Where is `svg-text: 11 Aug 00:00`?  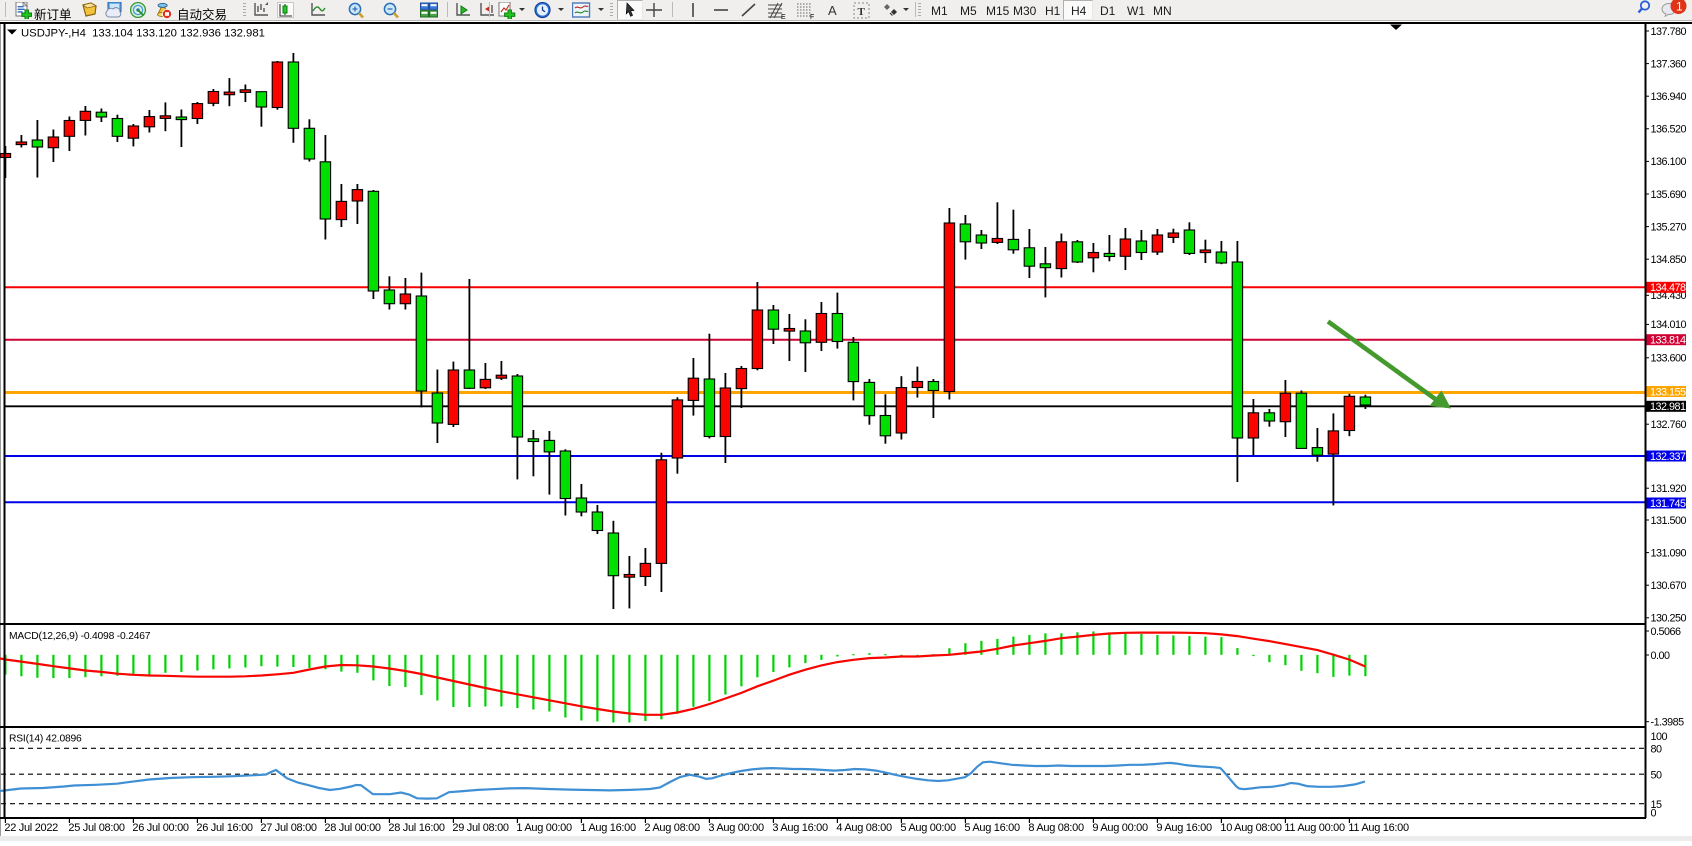 svg-text: 11 Aug 00:00 is located at coordinates (1314, 828).